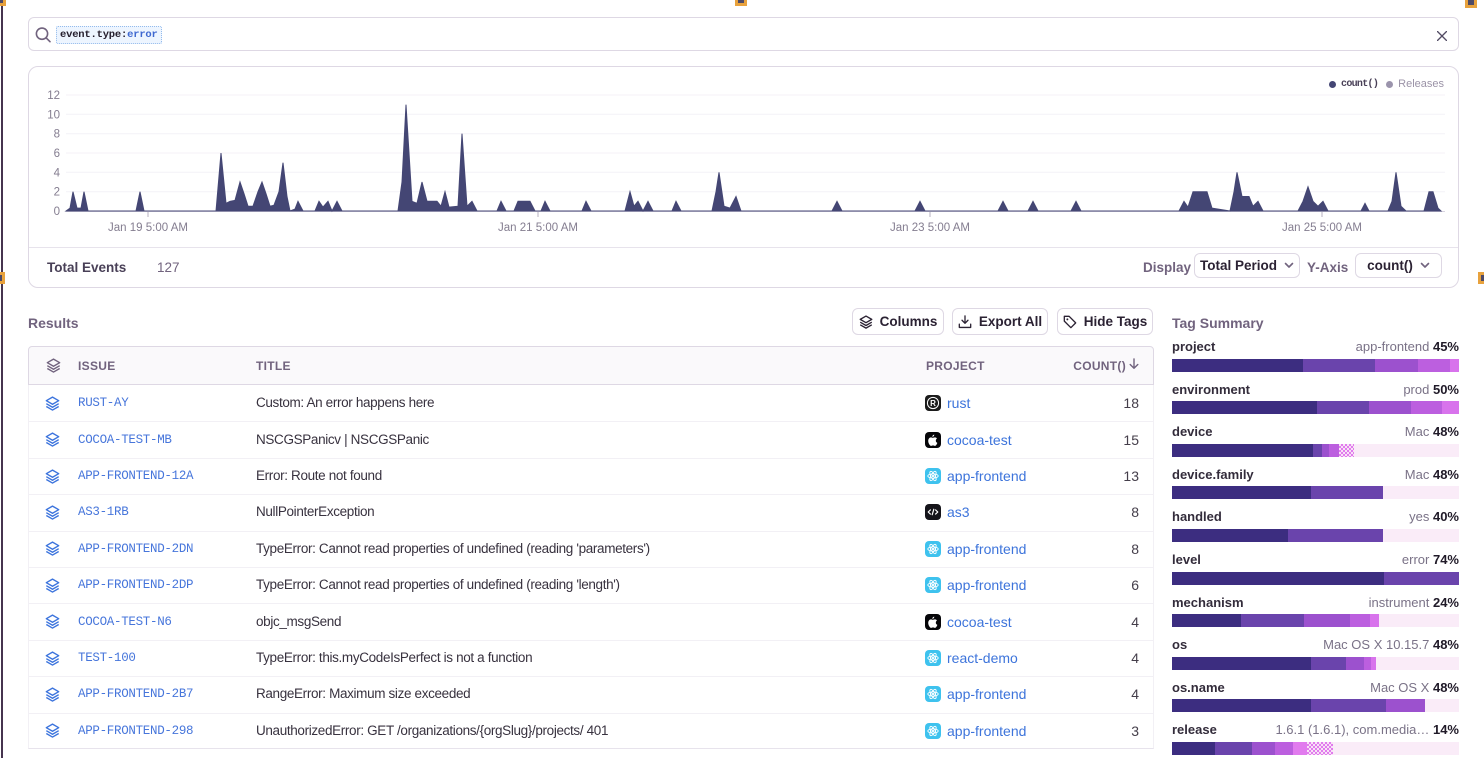 The height and width of the screenshot is (758, 1484). Describe the element at coordinates (538, 228) in the screenshot. I see `svg-text: Jan 21 5:00 AM` at that location.